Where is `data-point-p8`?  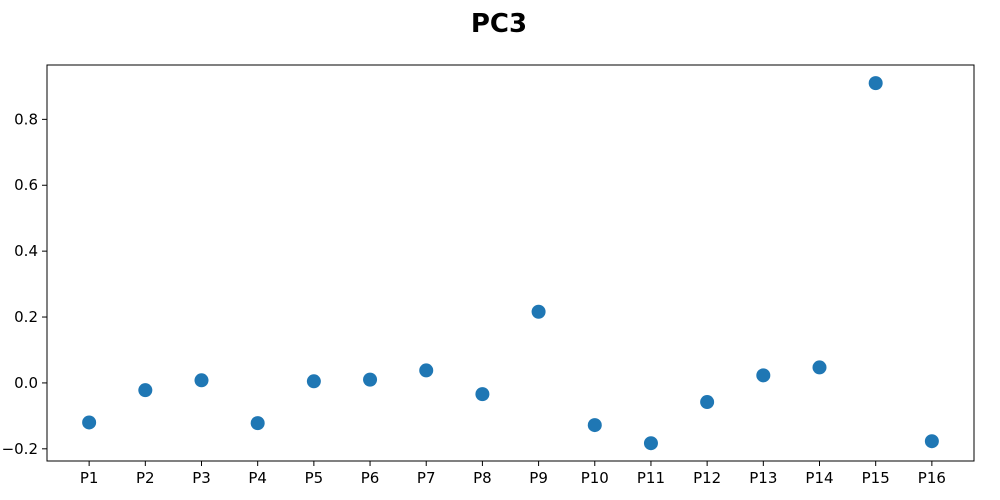 data-point-p8 is located at coordinates (482, 394).